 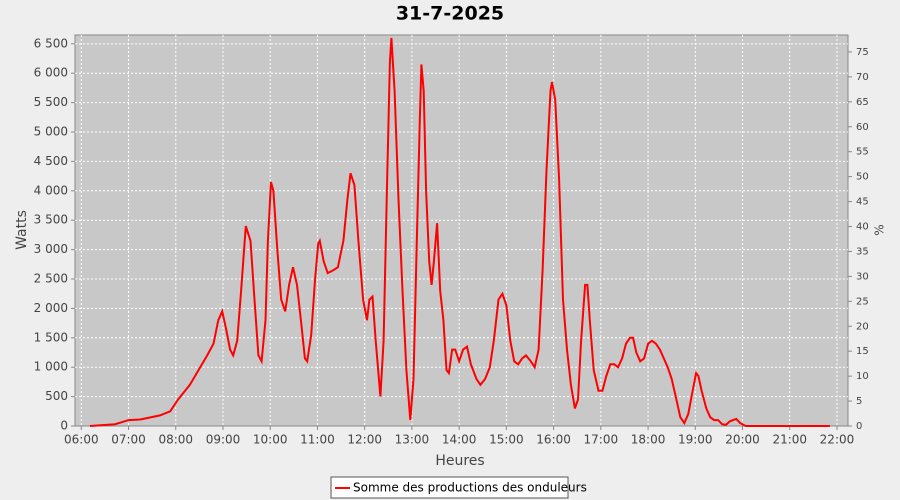 I want to click on x-tick-label: 18:00, so click(x=648, y=440).